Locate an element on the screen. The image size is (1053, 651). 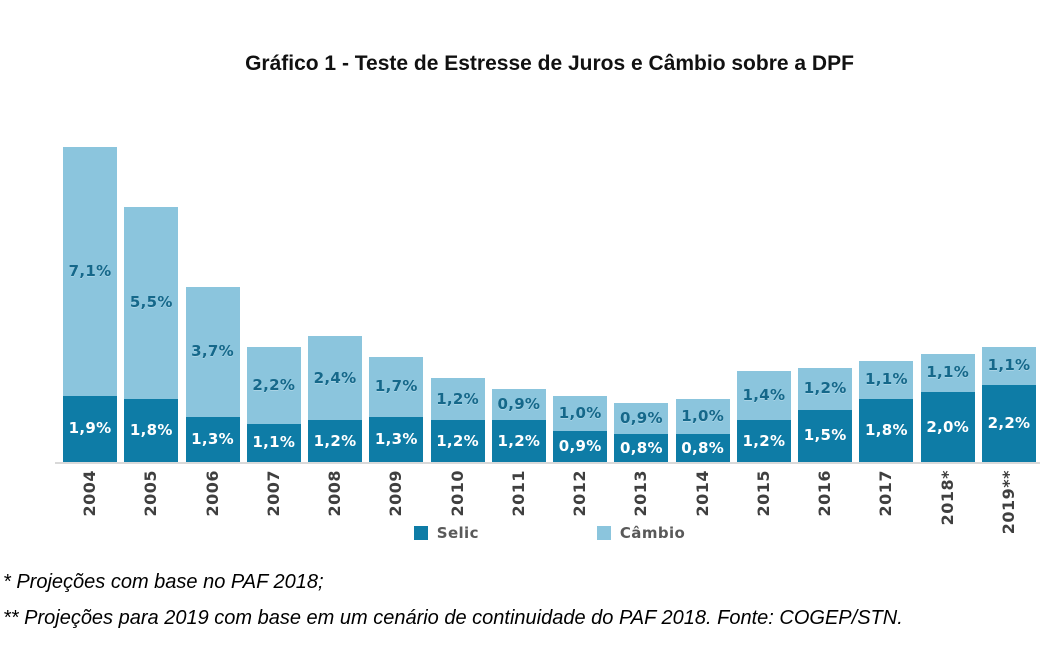
year-text: 2014 is located at coordinates (702, 493).